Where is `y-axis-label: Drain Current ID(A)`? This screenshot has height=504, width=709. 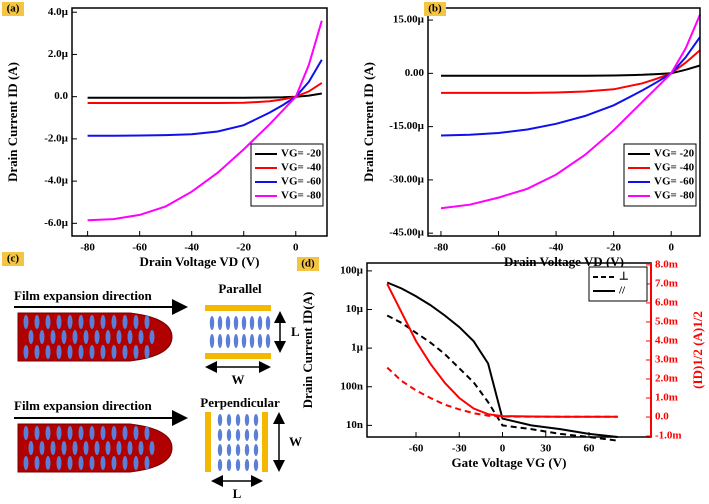
y-axis-label: Drain Current ID(A) is located at coordinates (307, 350).